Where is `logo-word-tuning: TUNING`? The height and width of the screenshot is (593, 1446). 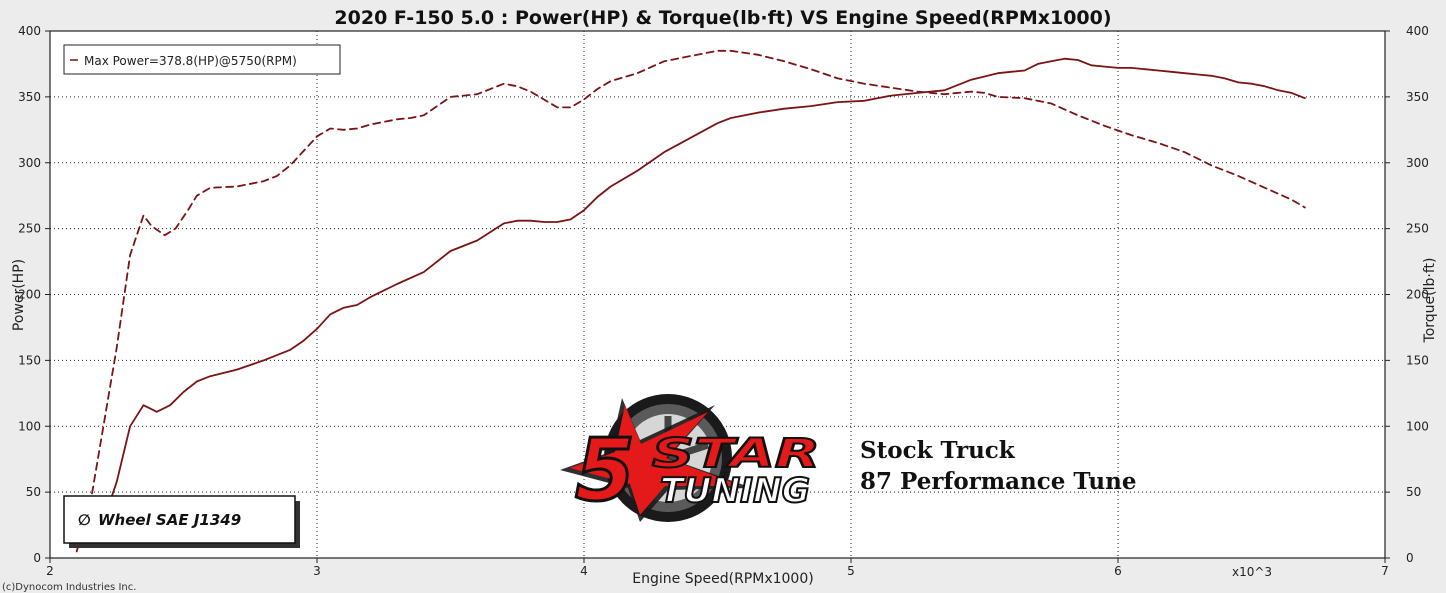 logo-word-tuning: TUNING is located at coordinates (735, 491).